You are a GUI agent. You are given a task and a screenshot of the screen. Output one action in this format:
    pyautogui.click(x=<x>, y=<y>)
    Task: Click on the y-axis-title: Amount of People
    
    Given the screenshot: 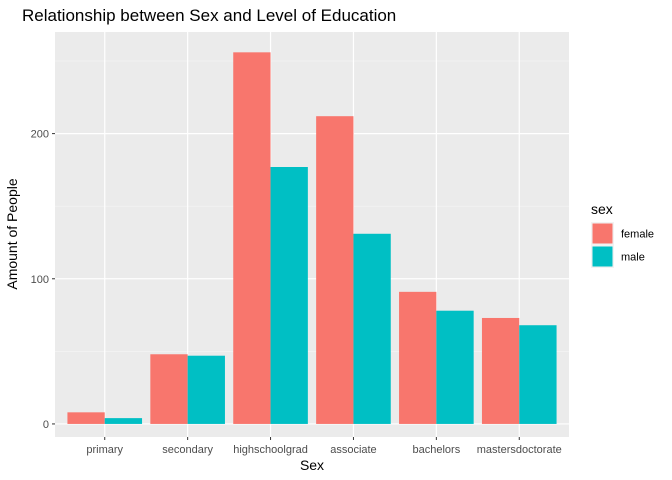 What is the action you would take?
    pyautogui.click(x=12, y=234)
    